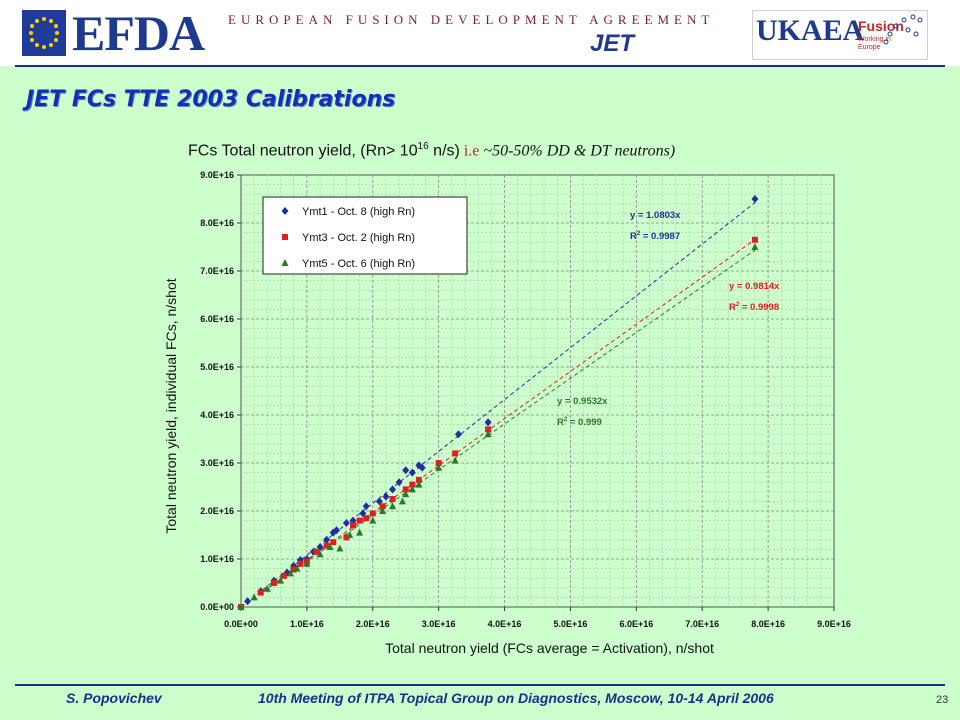 Image resolution: width=960 pixels, height=720 pixels. What do you see at coordinates (655, 236) in the screenshot?
I see `fit-r2-1: R2 = 0.9987` at bounding box center [655, 236].